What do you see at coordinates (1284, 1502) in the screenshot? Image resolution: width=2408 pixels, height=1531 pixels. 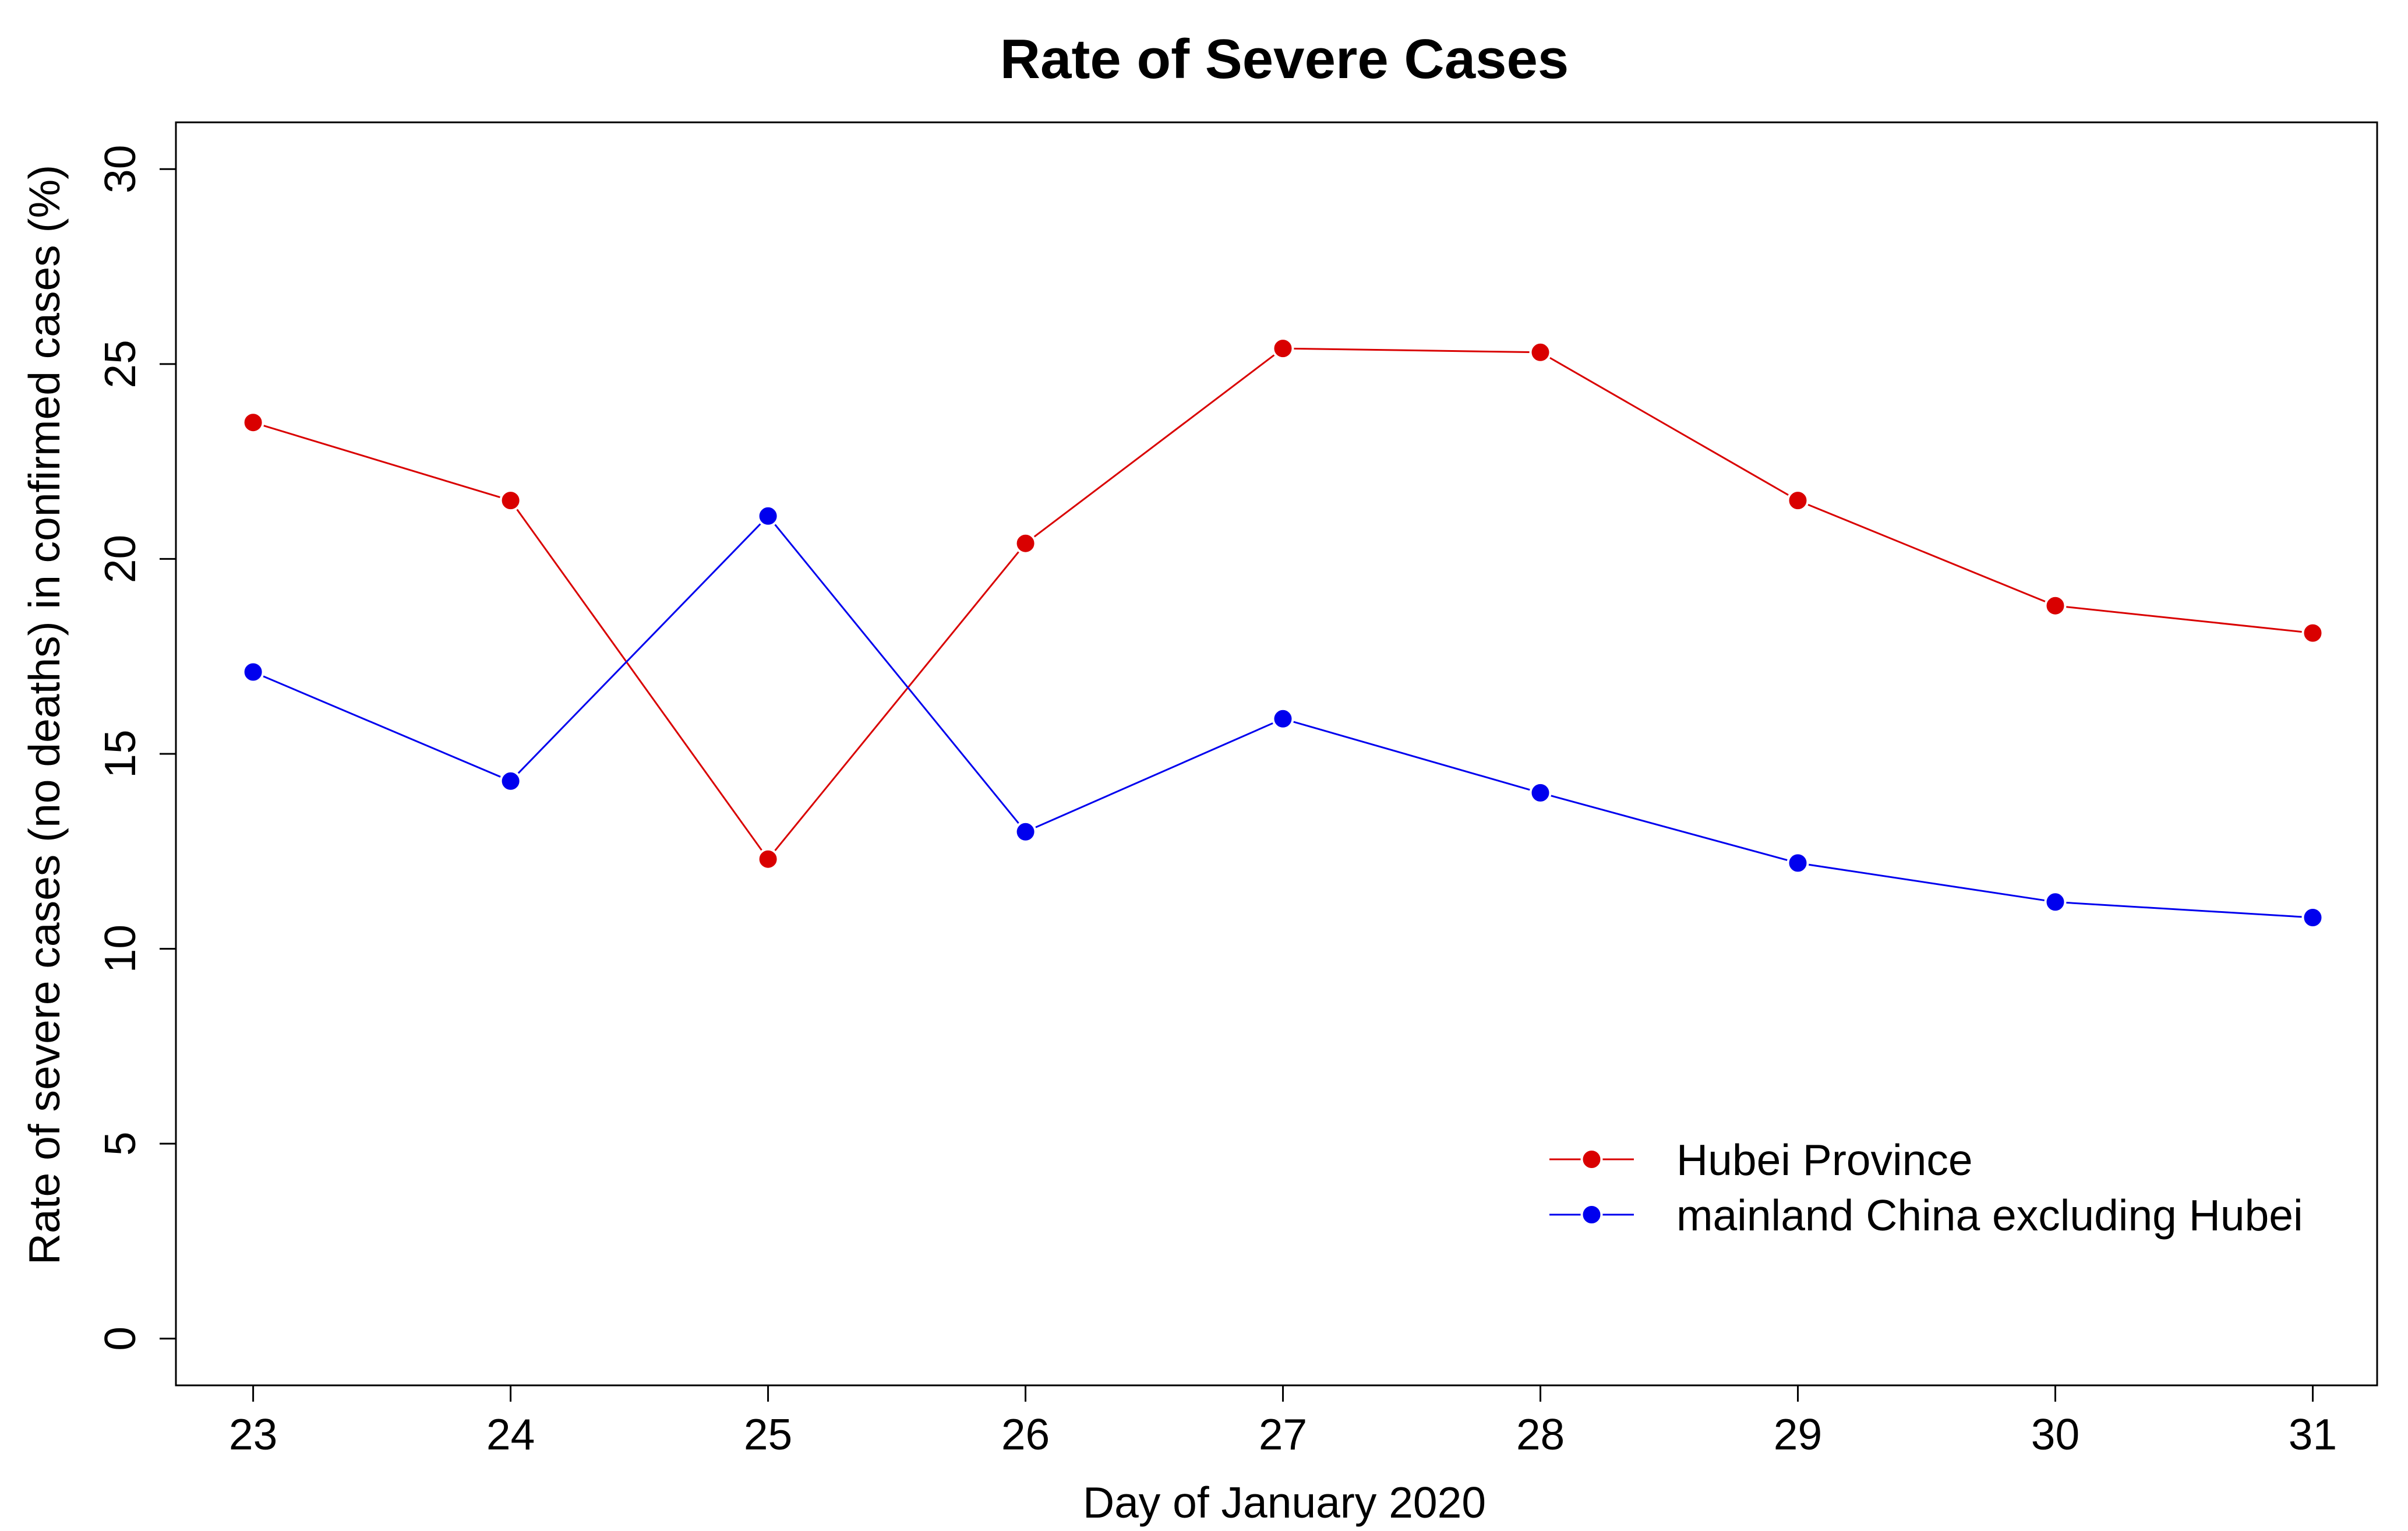 I see `x-axis-label: Day of January 2020` at bounding box center [1284, 1502].